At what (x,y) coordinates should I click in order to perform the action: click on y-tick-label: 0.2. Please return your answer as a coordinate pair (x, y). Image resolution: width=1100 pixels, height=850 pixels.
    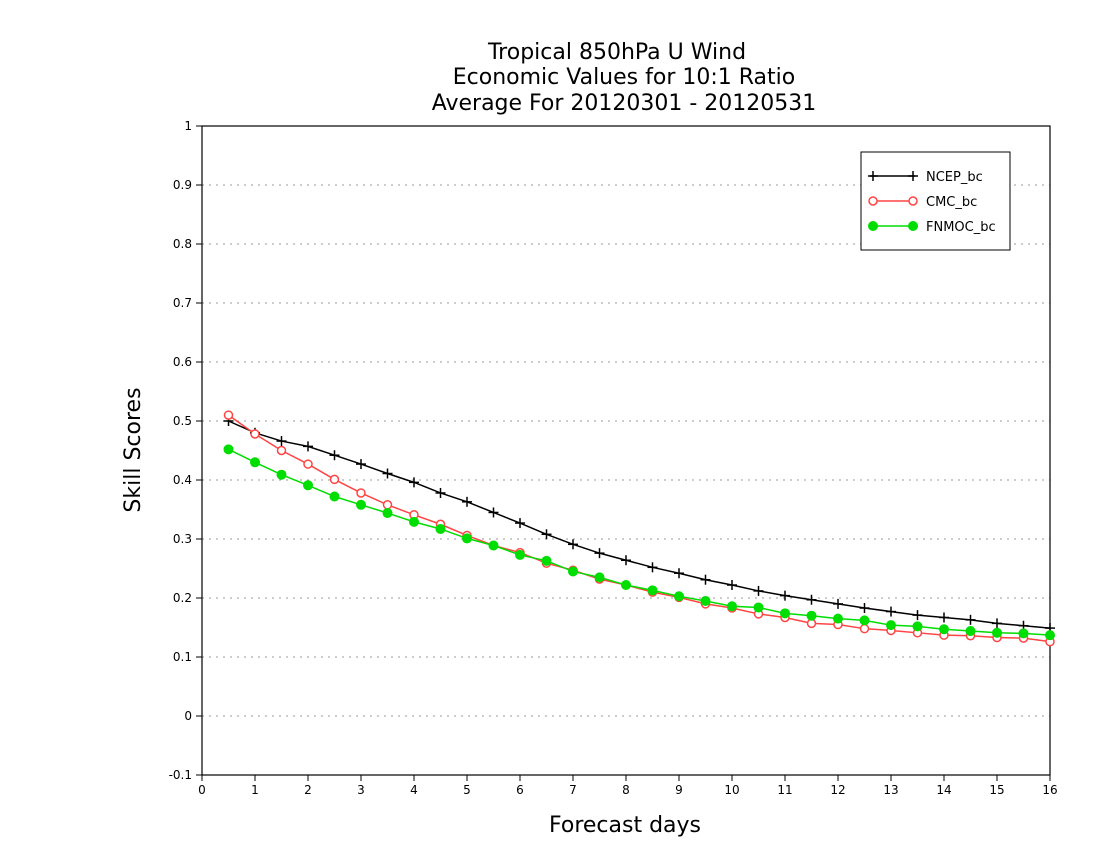
    Looking at the image, I should click on (182, 598).